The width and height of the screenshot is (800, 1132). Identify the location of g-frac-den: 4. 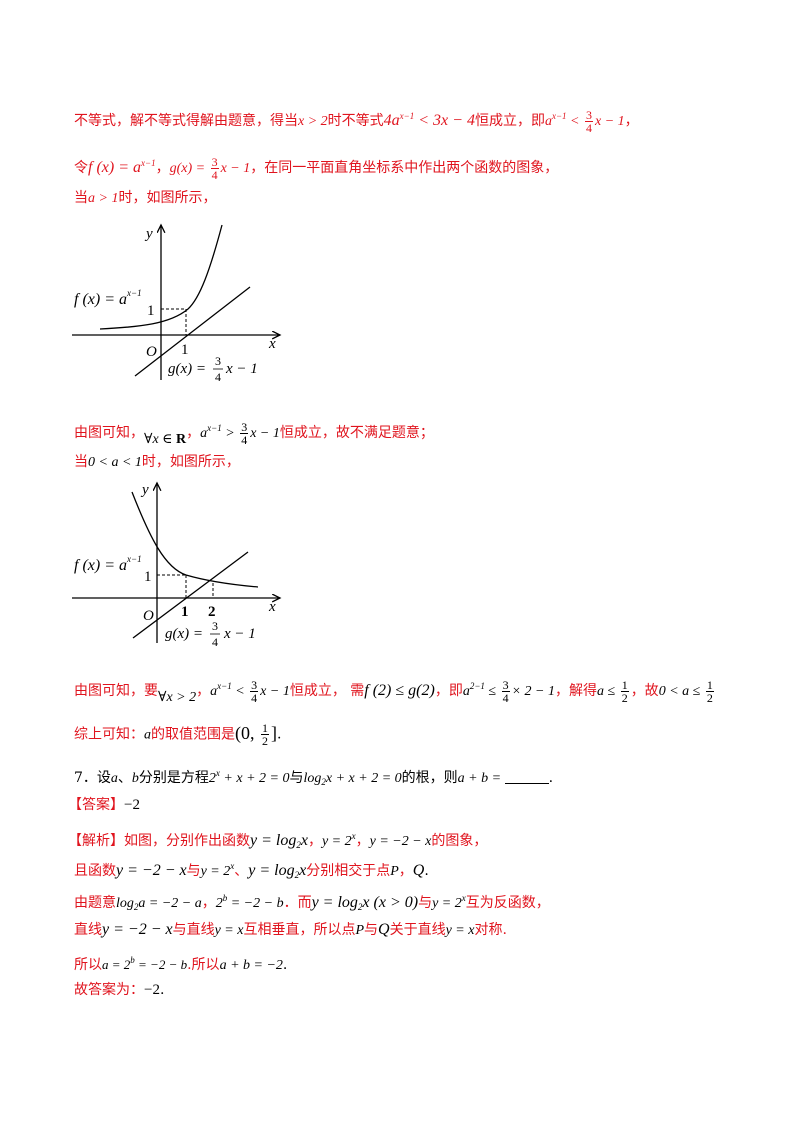
(215, 641).